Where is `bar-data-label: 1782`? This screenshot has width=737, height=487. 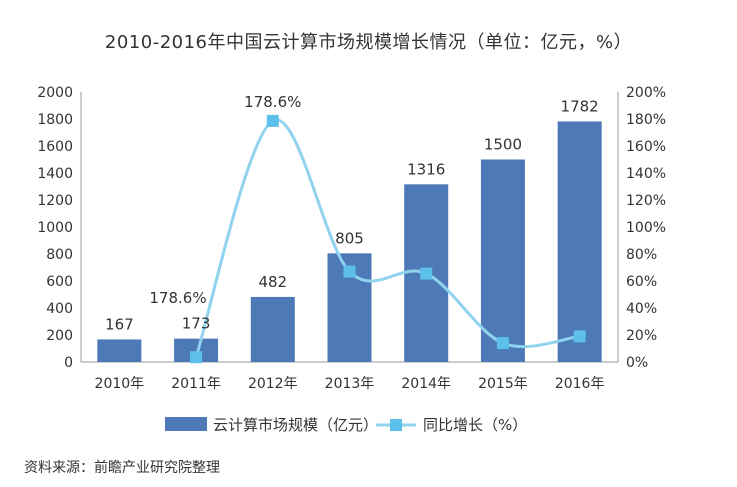
bar-data-label: 1782 is located at coordinates (580, 106).